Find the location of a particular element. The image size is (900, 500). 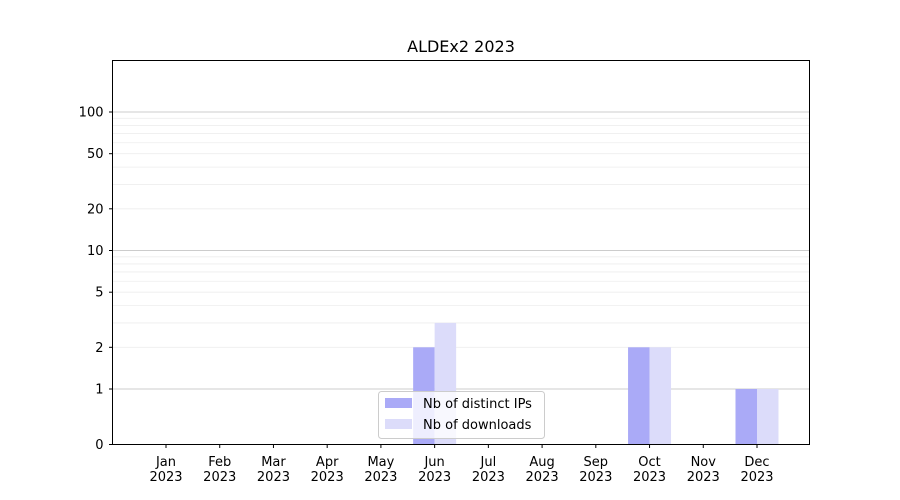

x-tick-label: Aug 2023 is located at coordinates (542, 470).